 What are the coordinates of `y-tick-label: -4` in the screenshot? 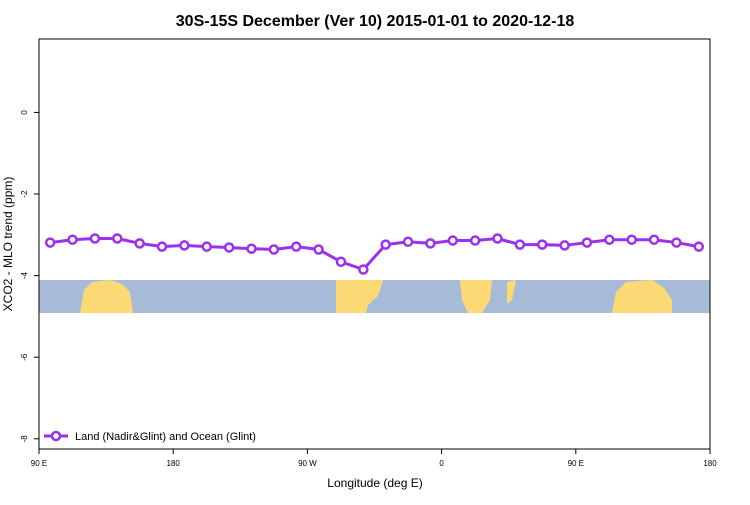 It's located at (24, 276).